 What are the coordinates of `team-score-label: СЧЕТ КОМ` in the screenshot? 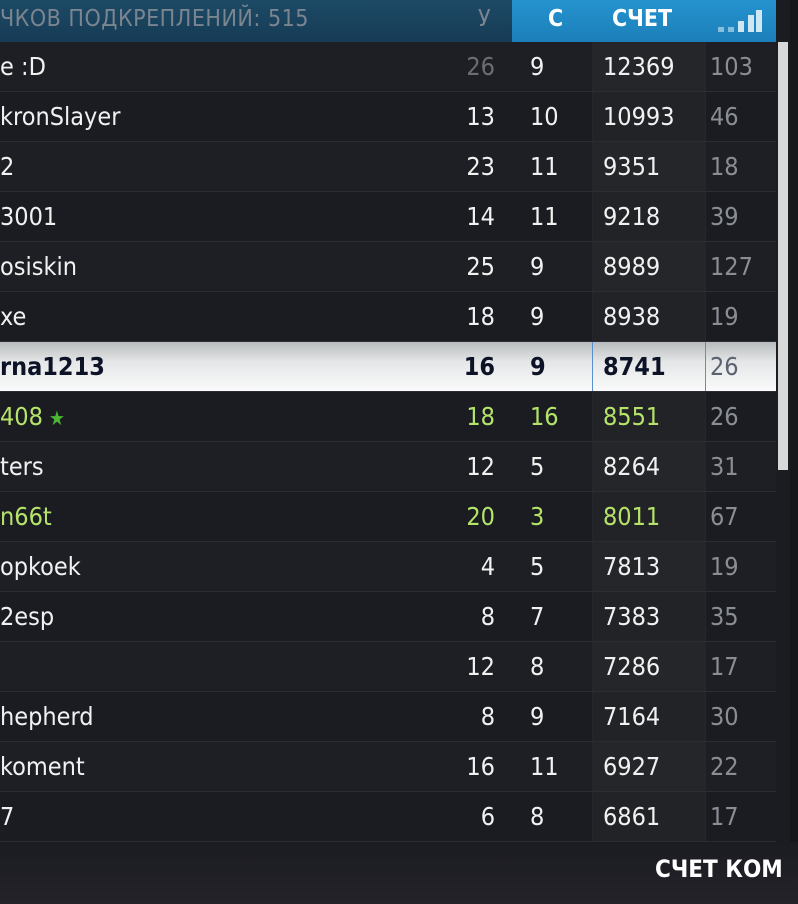 It's located at (719, 869).